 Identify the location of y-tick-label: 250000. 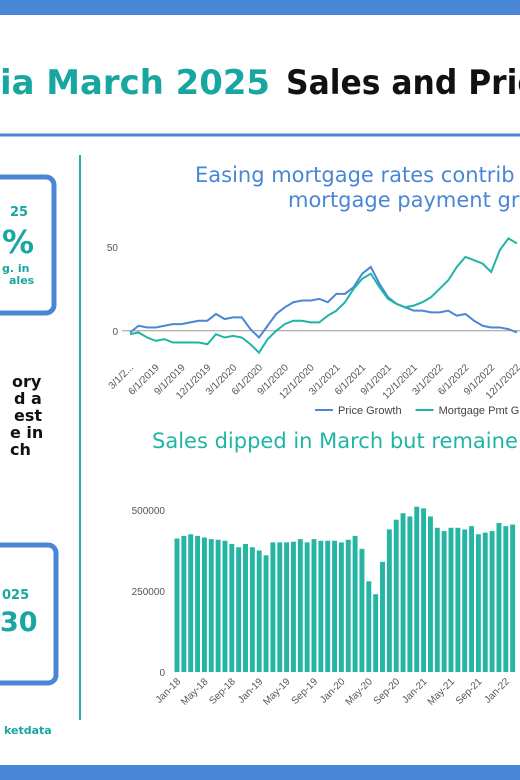
(149, 592).